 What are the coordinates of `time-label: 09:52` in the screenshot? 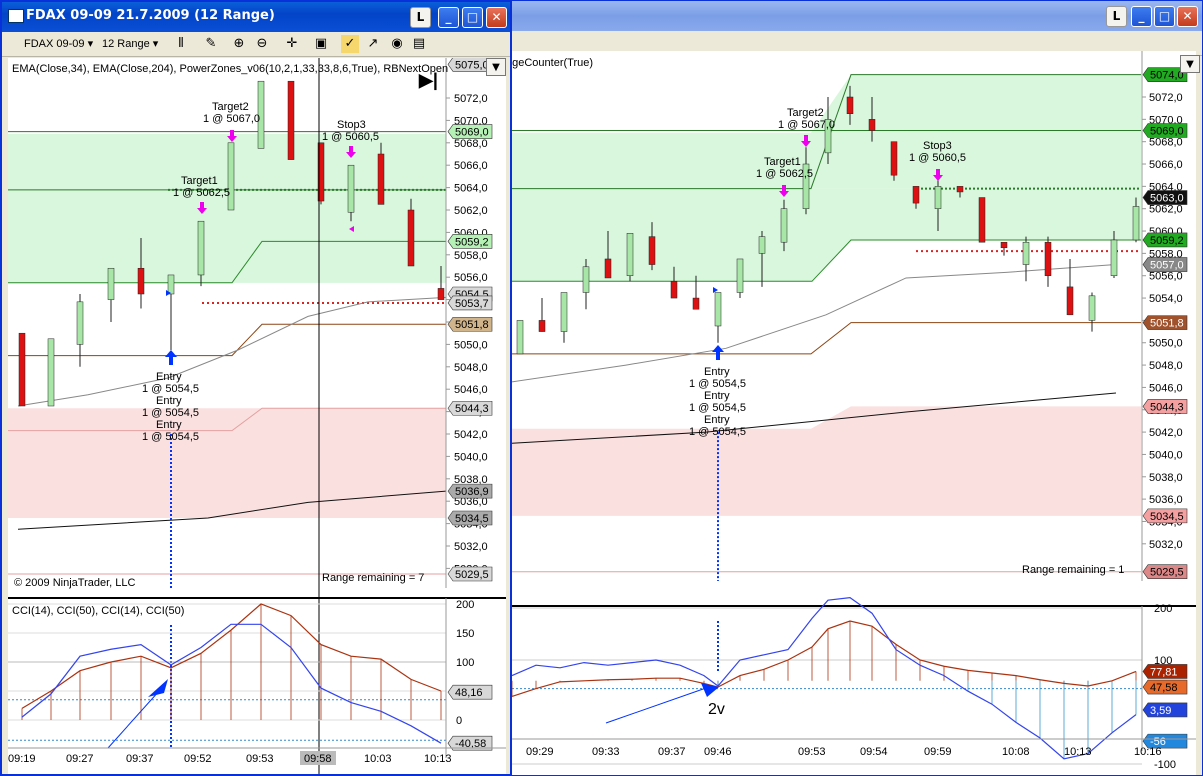 It's located at (198, 759).